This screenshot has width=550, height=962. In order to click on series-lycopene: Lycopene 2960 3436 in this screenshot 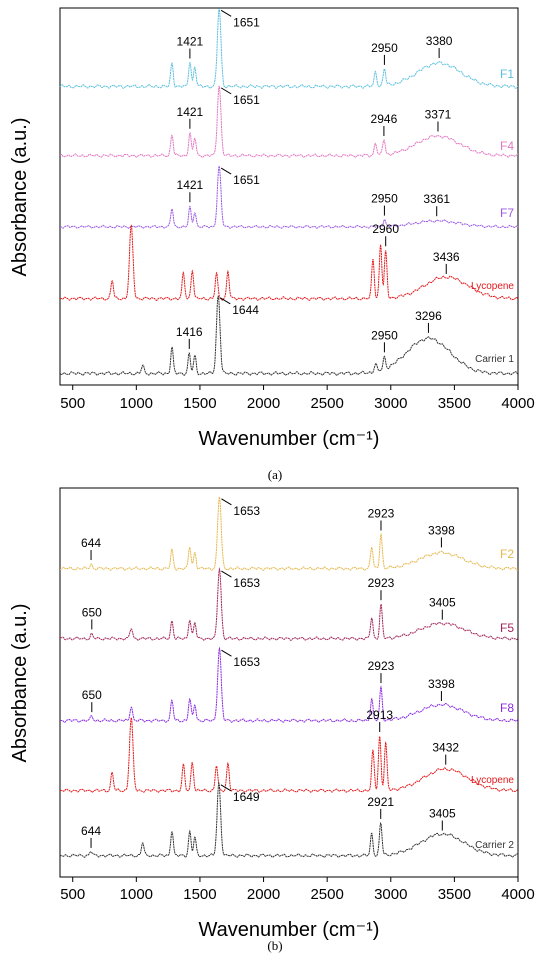, I will do `click(289, 261)`.